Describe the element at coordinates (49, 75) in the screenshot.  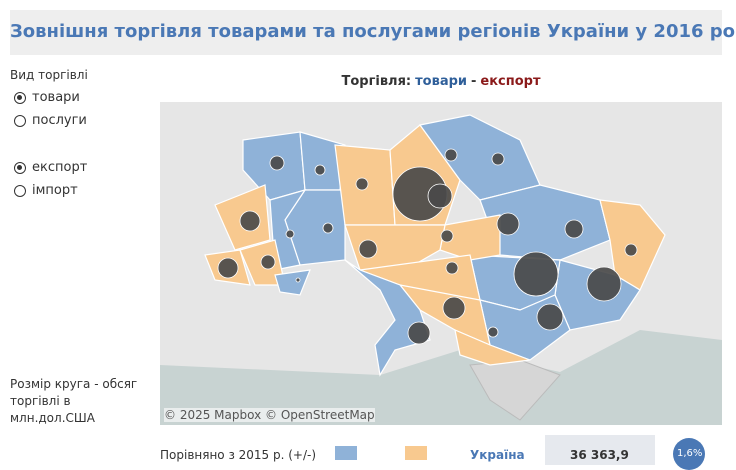
I see `filter-label: Вид торгівлі` at that location.